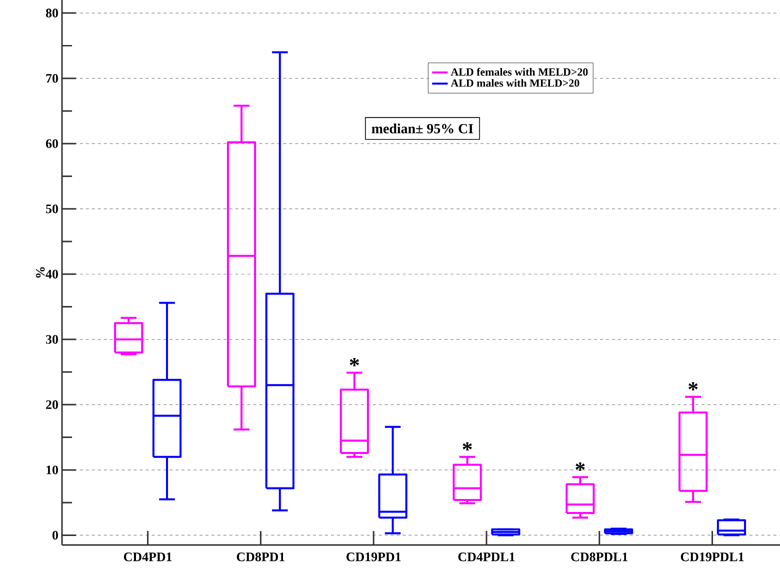  I want to click on x-tick-label: CD4PD1, so click(148, 557).